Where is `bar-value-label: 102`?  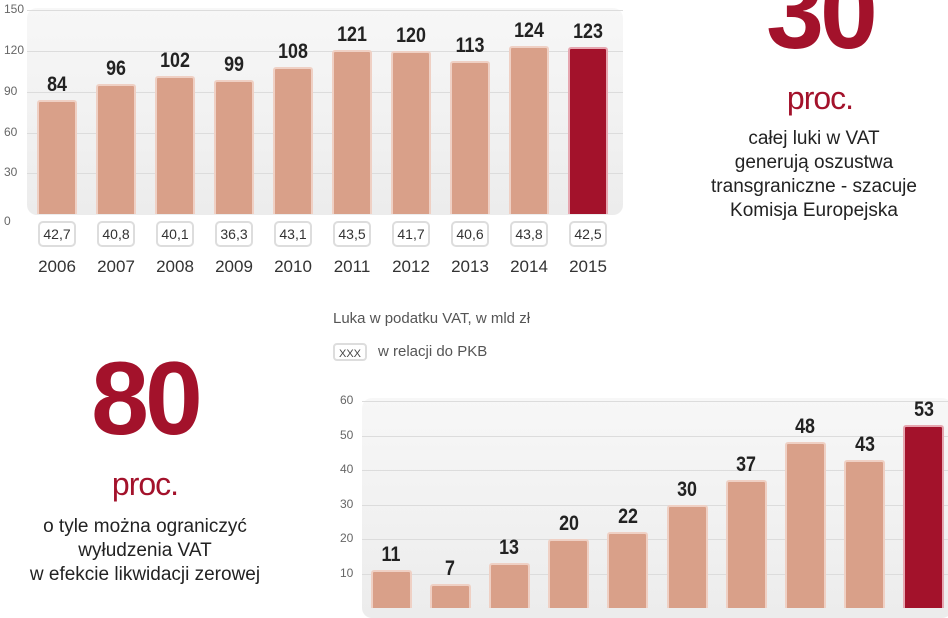
bar-value-label: 102 is located at coordinates (175, 60).